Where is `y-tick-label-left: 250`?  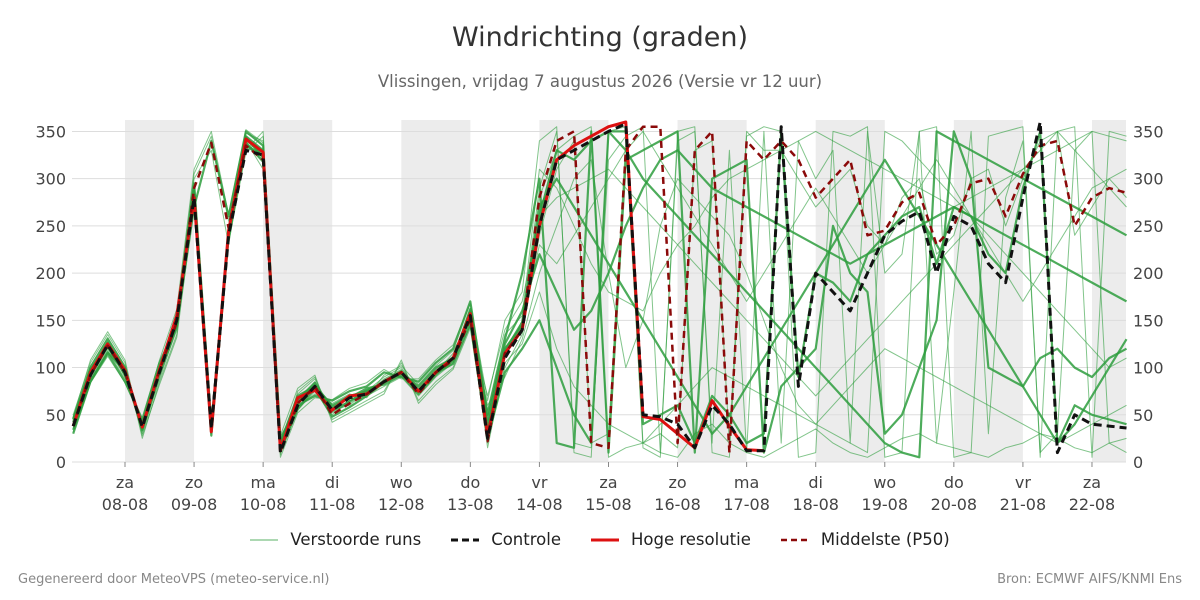 y-tick-label-left: 250 is located at coordinates (50, 226).